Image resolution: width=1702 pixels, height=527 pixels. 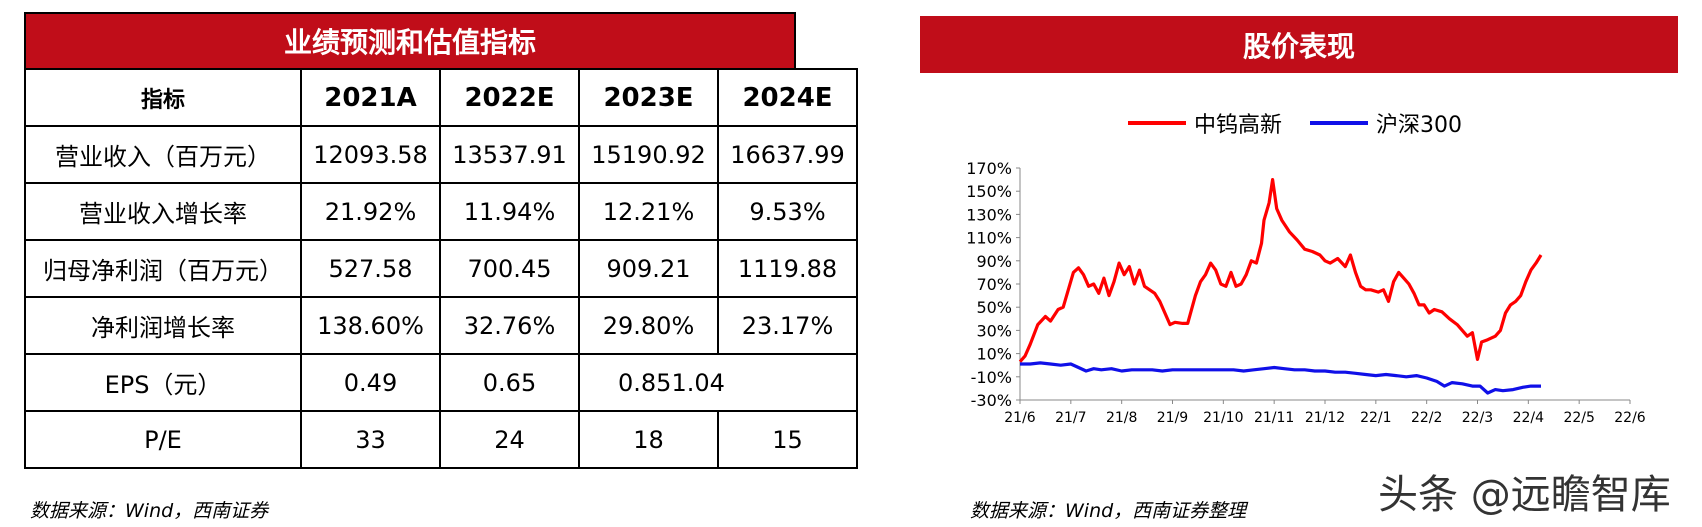 What do you see at coordinates (509, 268) in the screenshot?
I see `table-cell: 700.45` at bounding box center [509, 268].